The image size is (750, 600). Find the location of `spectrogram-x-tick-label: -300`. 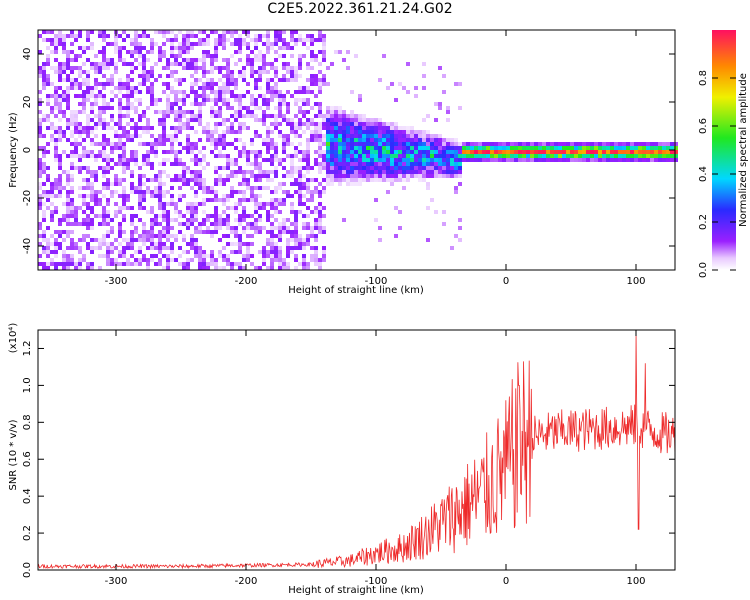

spectrogram-x-tick-label: -300 is located at coordinates (116, 281).